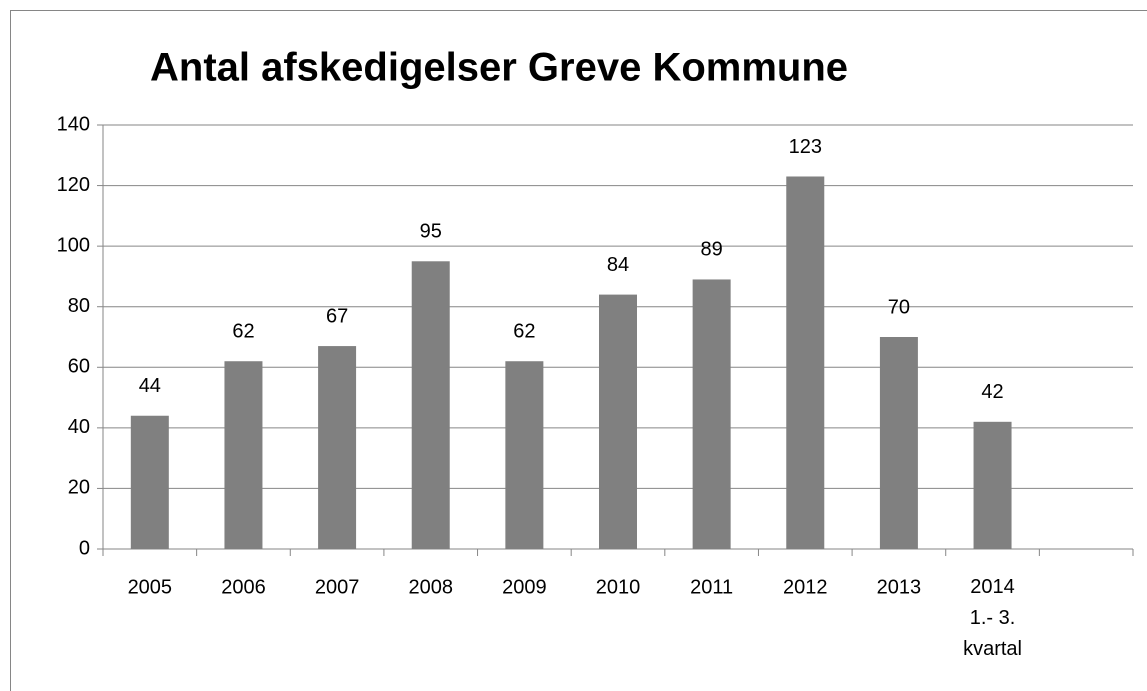  I want to click on x-tick-label: 2006, so click(243, 587).